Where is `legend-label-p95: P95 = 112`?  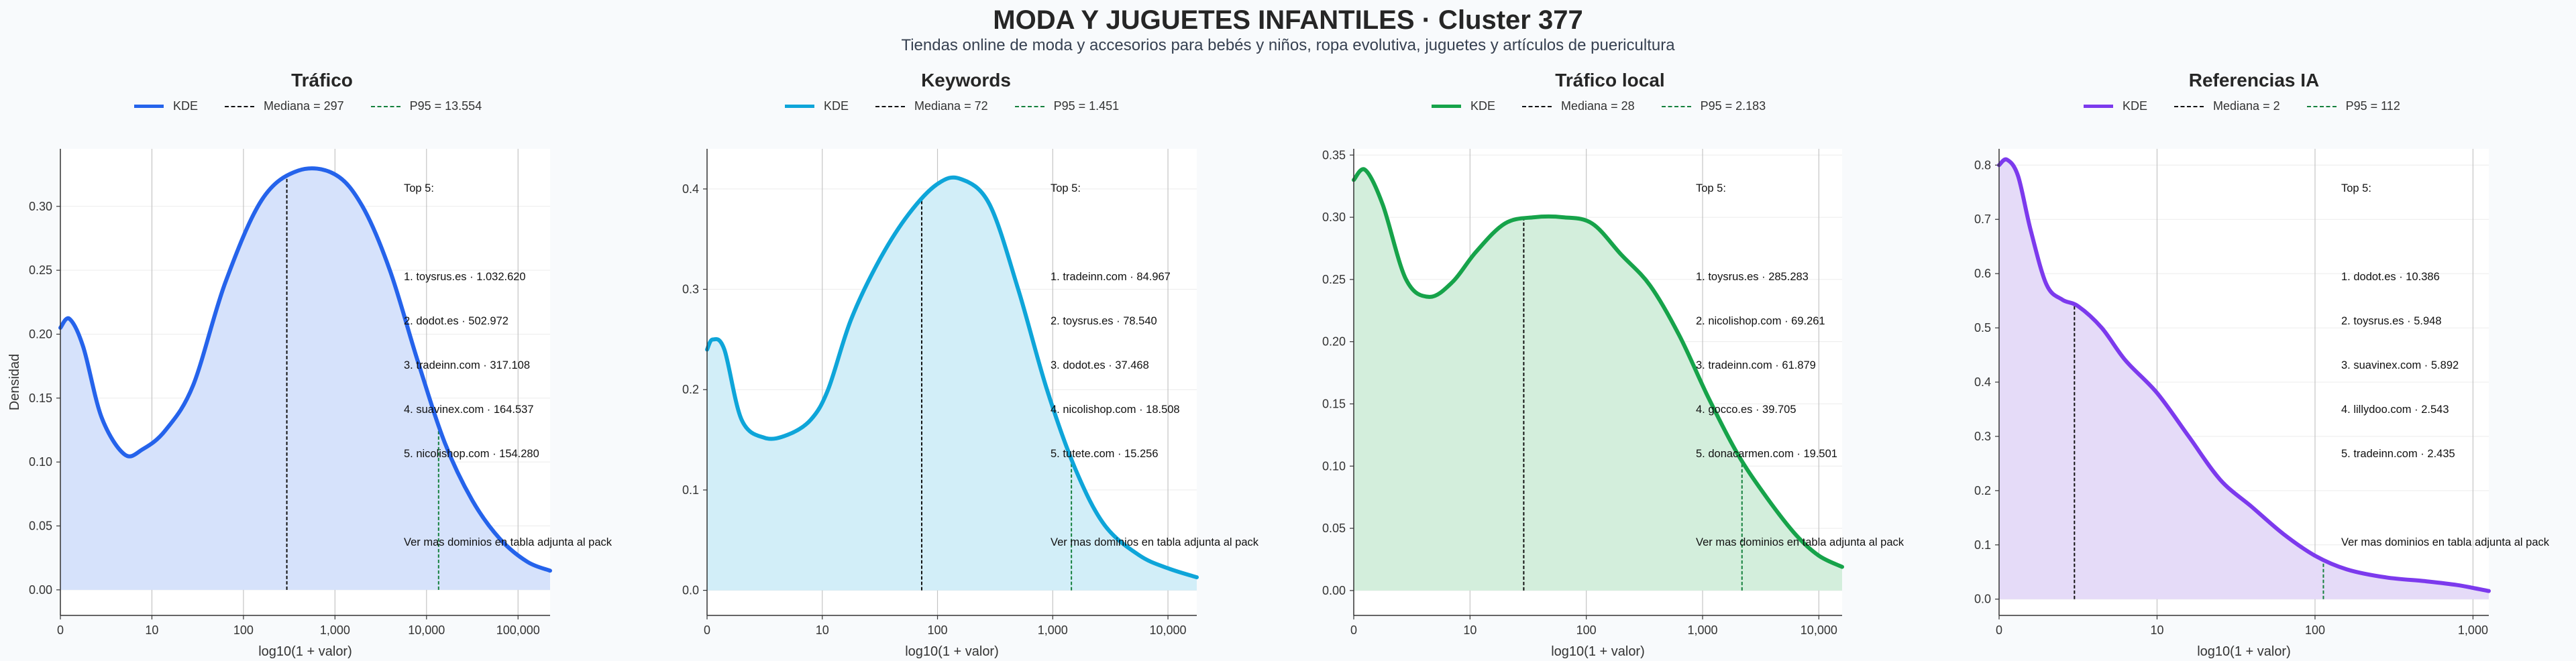
legend-label-p95: P95 = 112 is located at coordinates (2372, 106).